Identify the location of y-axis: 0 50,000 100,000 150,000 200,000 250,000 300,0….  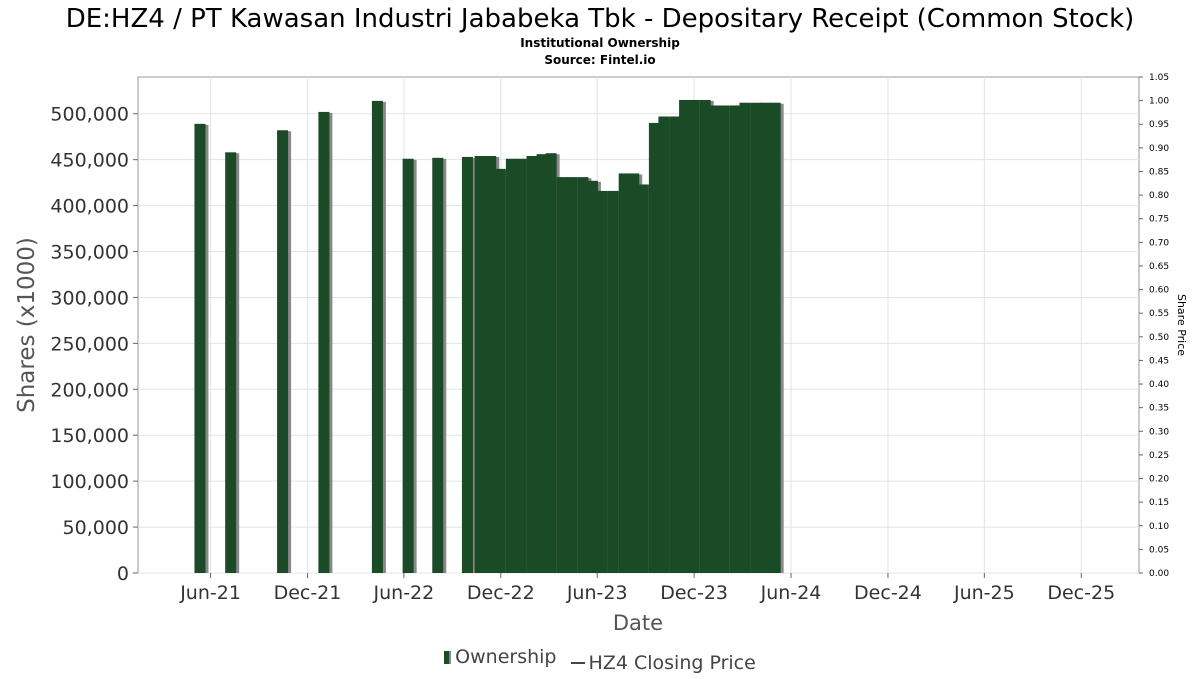
(94, 344).